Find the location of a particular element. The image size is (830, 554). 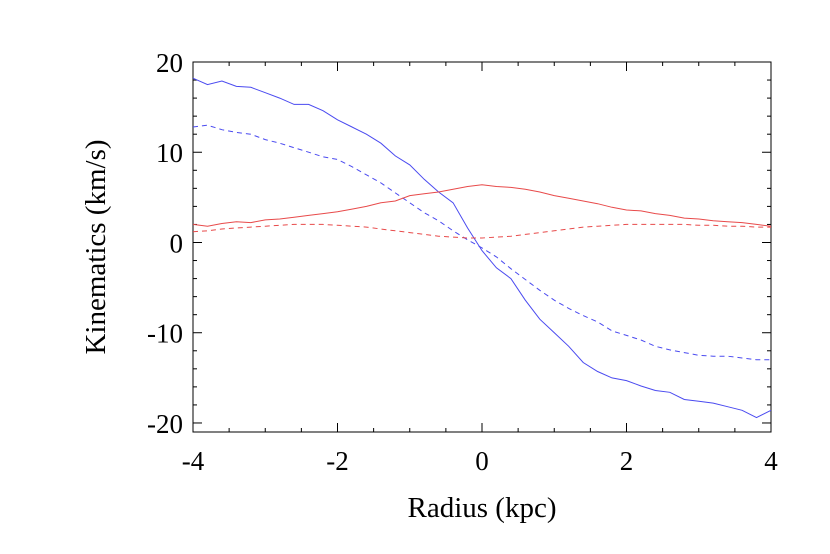

y-tick-label: 0 is located at coordinates (177, 243).